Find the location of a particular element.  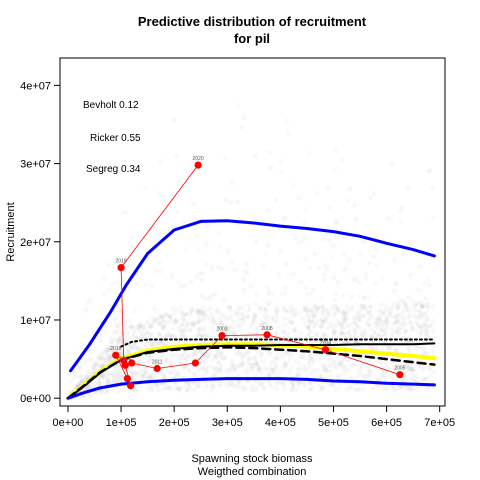

annotation-ricker: Ricker 0.55 is located at coordinates (115, 138).